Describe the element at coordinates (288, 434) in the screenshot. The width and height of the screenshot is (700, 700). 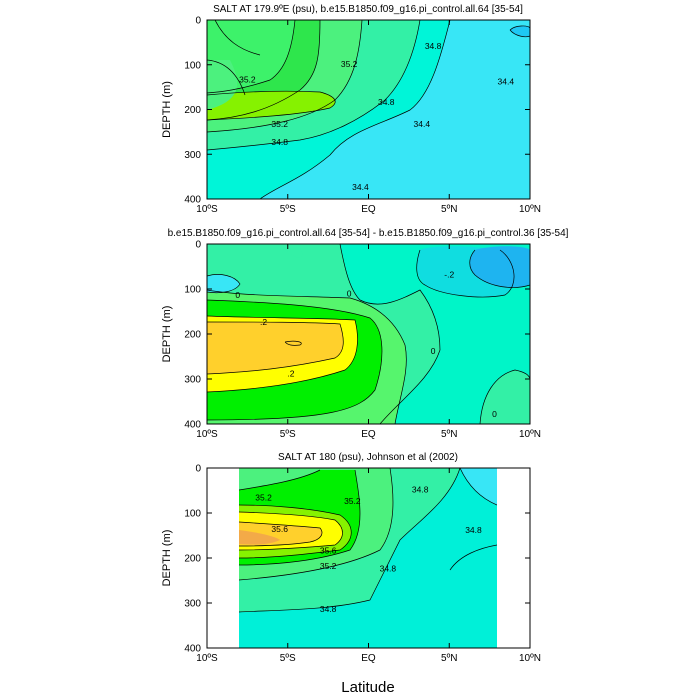
I see `panel-2-xtick-label: 5ºS` at that location.